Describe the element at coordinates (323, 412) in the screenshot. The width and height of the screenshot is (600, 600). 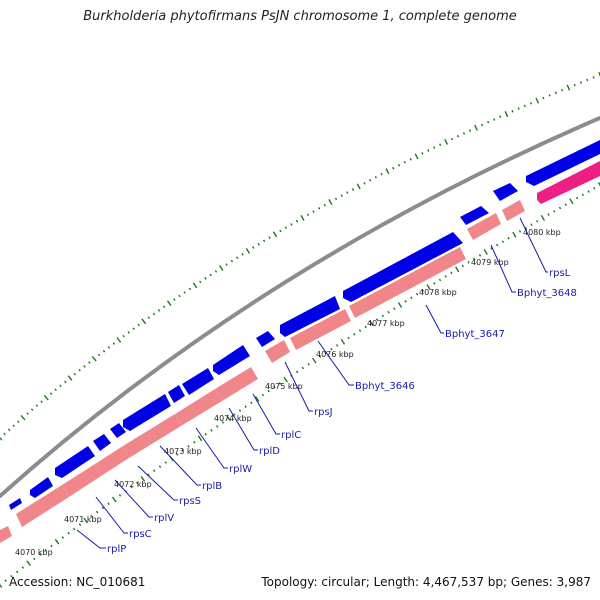
I see `gene-label: rpsJ` at that location.